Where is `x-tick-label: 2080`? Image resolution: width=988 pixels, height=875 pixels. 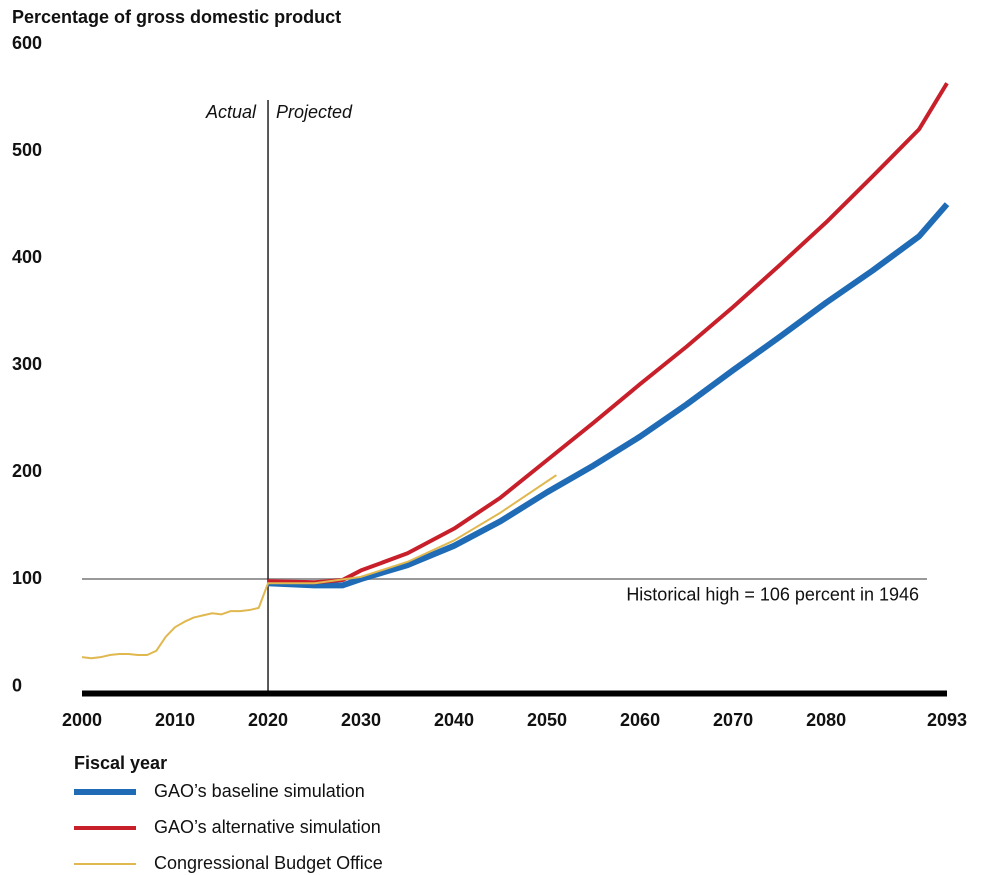
x-tick-label: 2080 is located at coordinates (826, 720).